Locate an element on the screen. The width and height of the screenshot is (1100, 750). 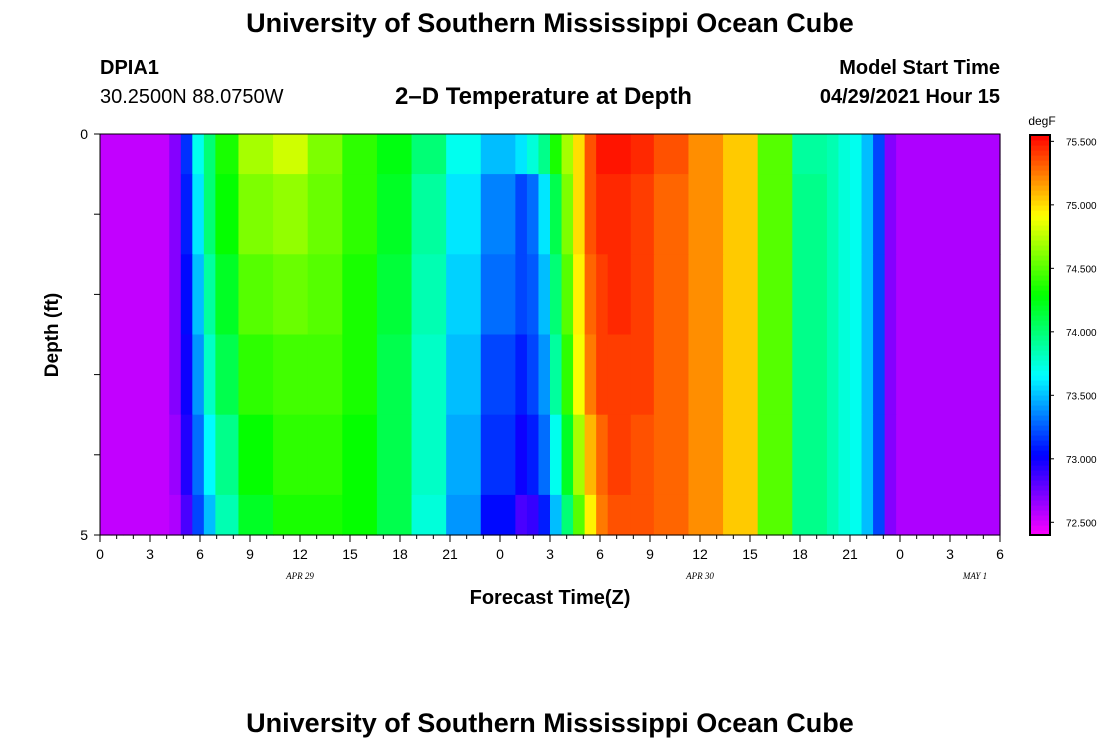
y-tick-label: 5 is located at coordinates (84, 535).